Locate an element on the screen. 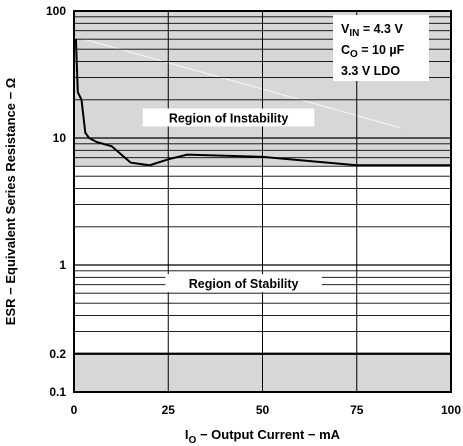 The height and width of the screenshot is (446, 463). x-tick-label: 0 is located at coordinates (74, 410).